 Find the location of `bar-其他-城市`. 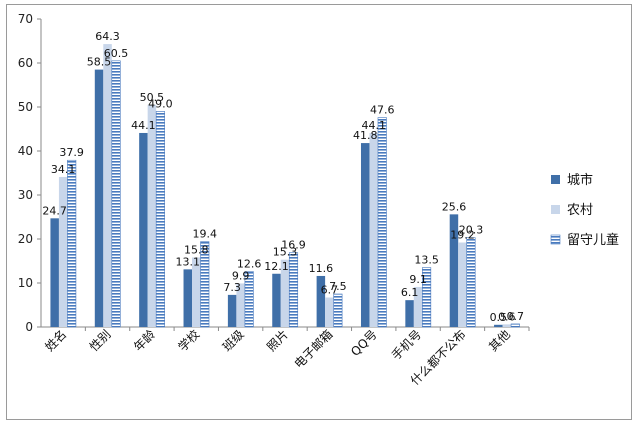

bar-其他-城市 is located at coordinates (498, 325).